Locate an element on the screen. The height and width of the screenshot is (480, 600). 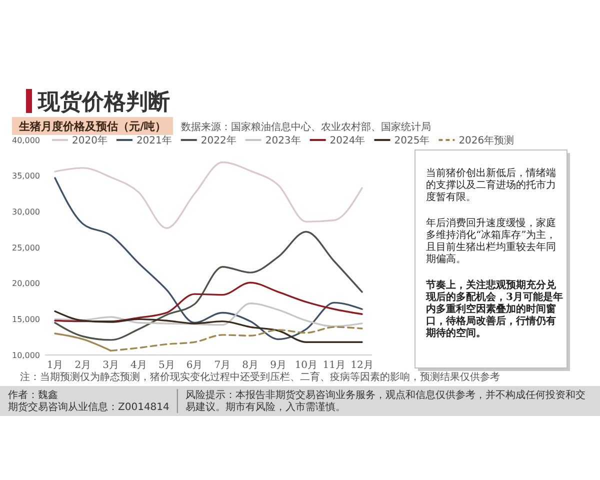
legend-label: 2022年 is located at coordinates (218, 140).